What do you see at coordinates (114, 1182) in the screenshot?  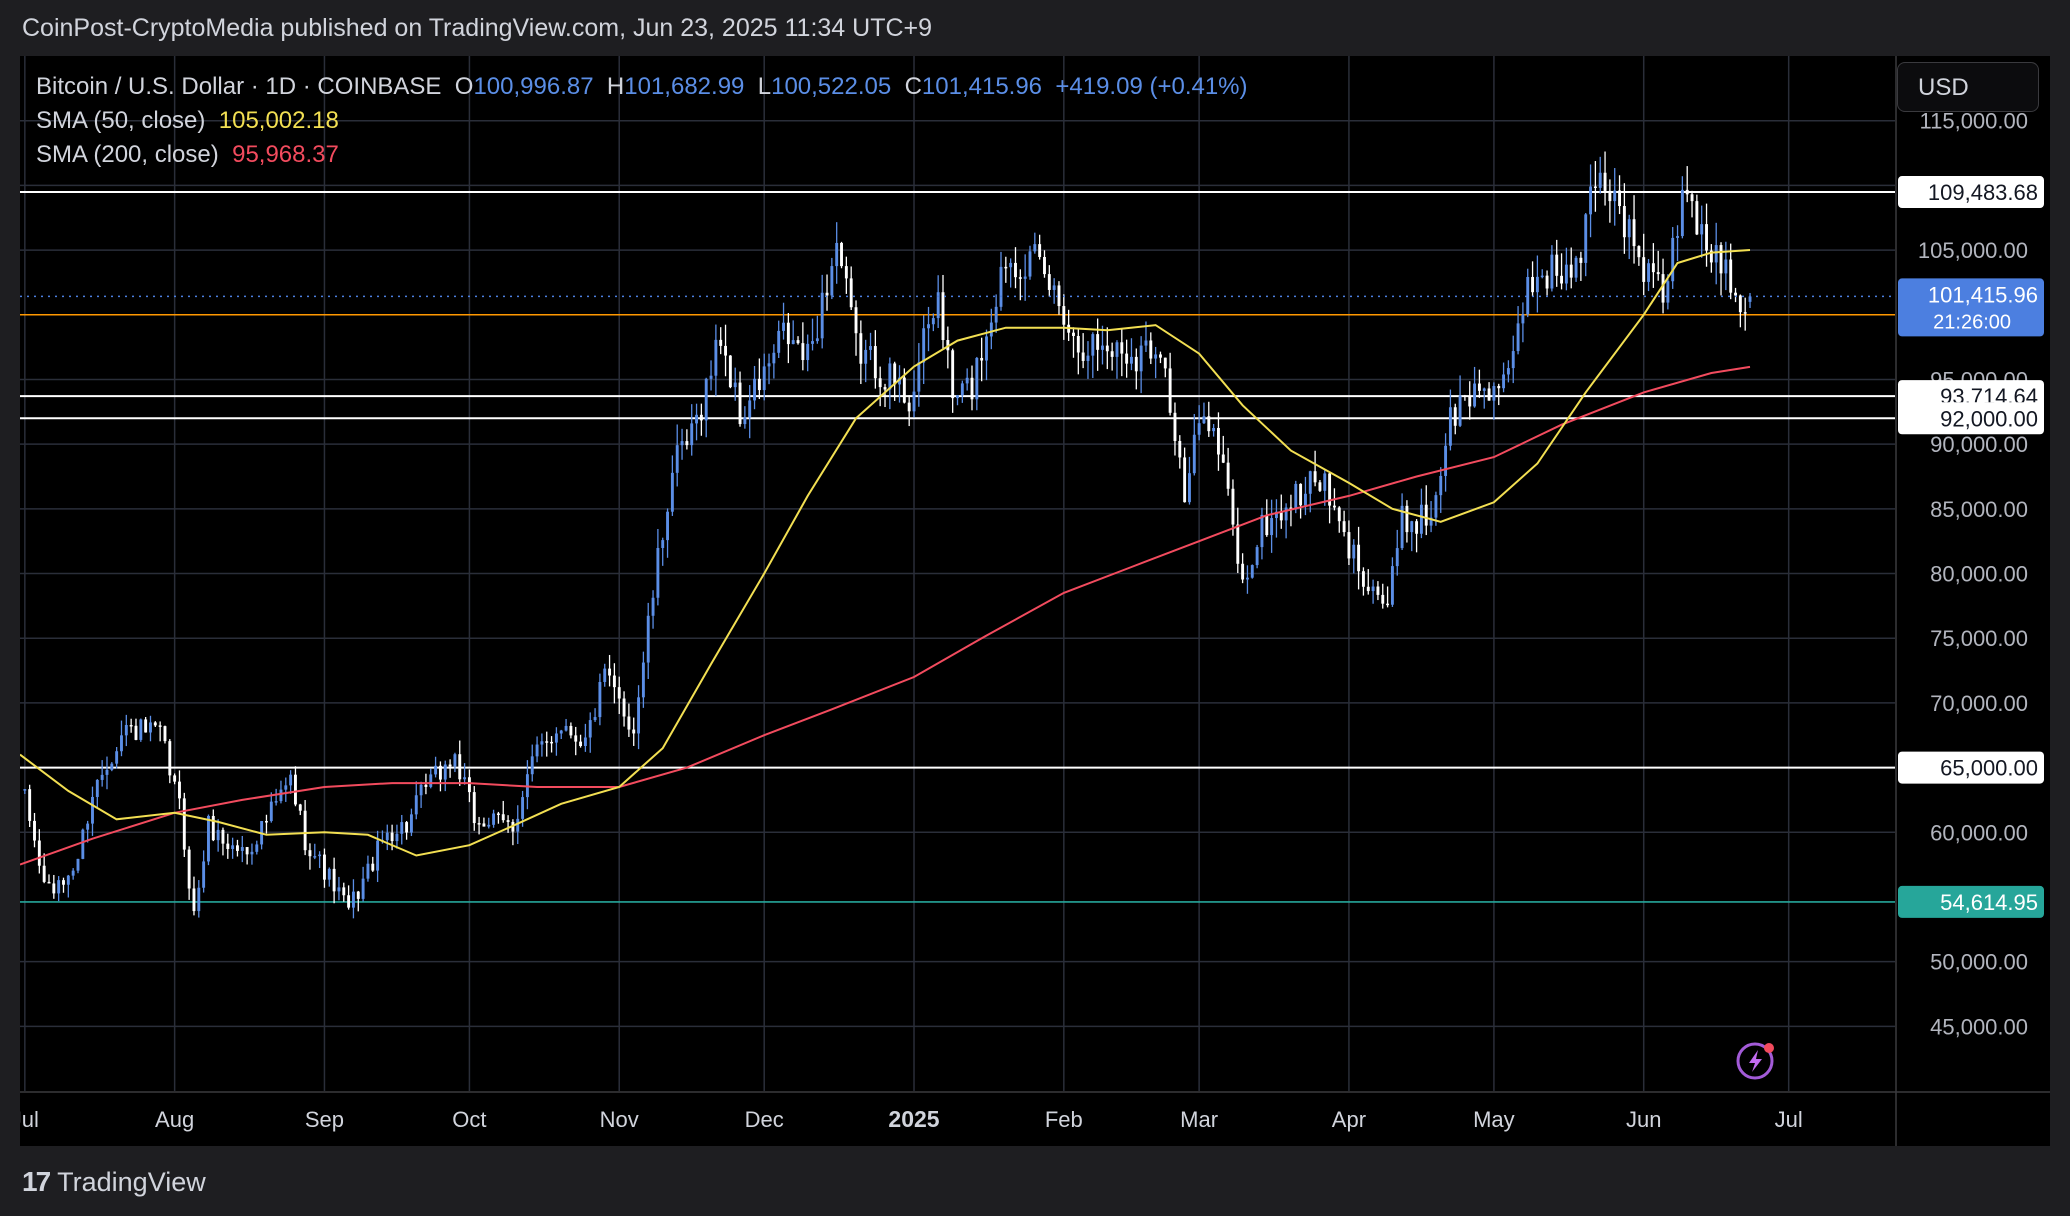 I see `footer-brand: 17 TradingView` at bounding box center [114, 1182].